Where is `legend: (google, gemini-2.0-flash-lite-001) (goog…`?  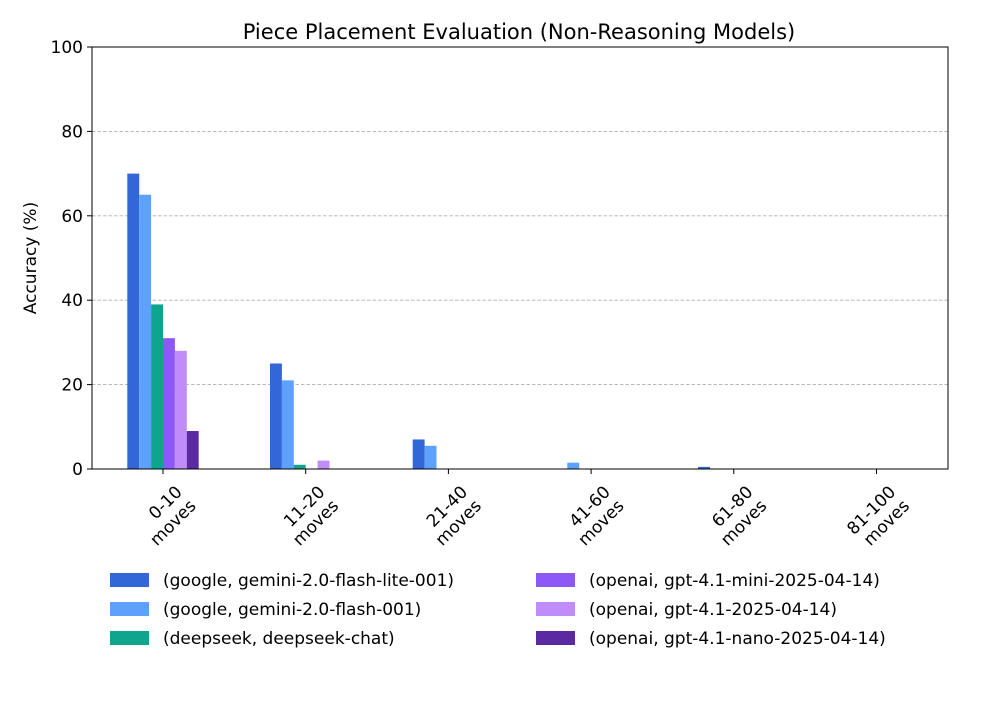 legend: (google, gemini-2.0-flash-lite-001) (goog… is located at coordinates (498, 610).